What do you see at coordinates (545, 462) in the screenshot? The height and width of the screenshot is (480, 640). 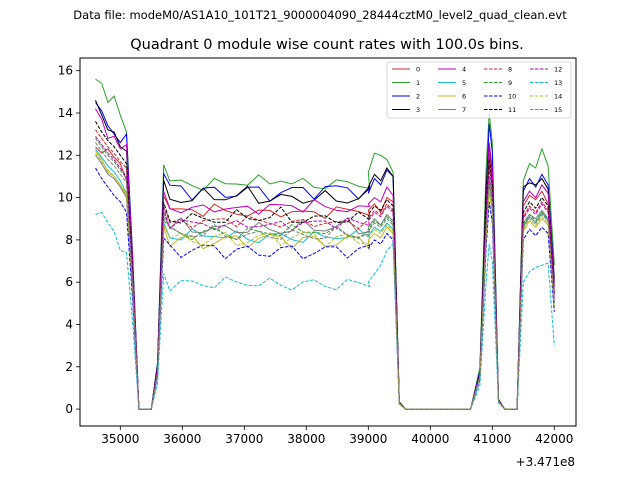 I see `x-offset-label: +3.471e8` at bounding box center [545, 462].